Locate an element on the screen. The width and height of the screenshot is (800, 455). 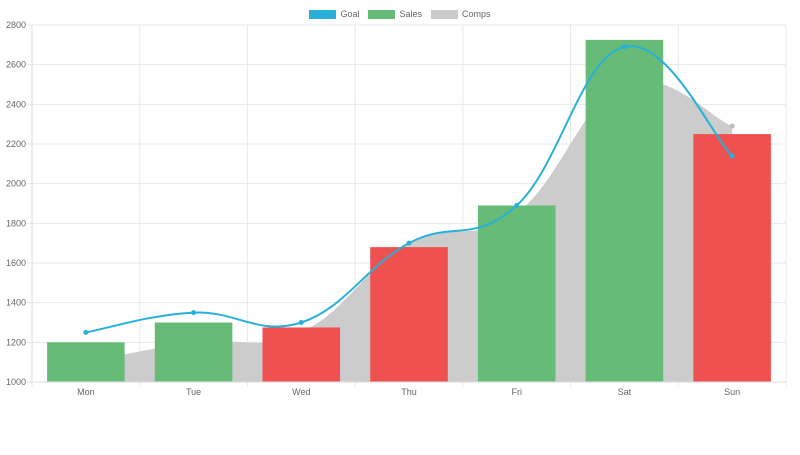
y-tick-label: 2000 is located at coordinates (16, 184).